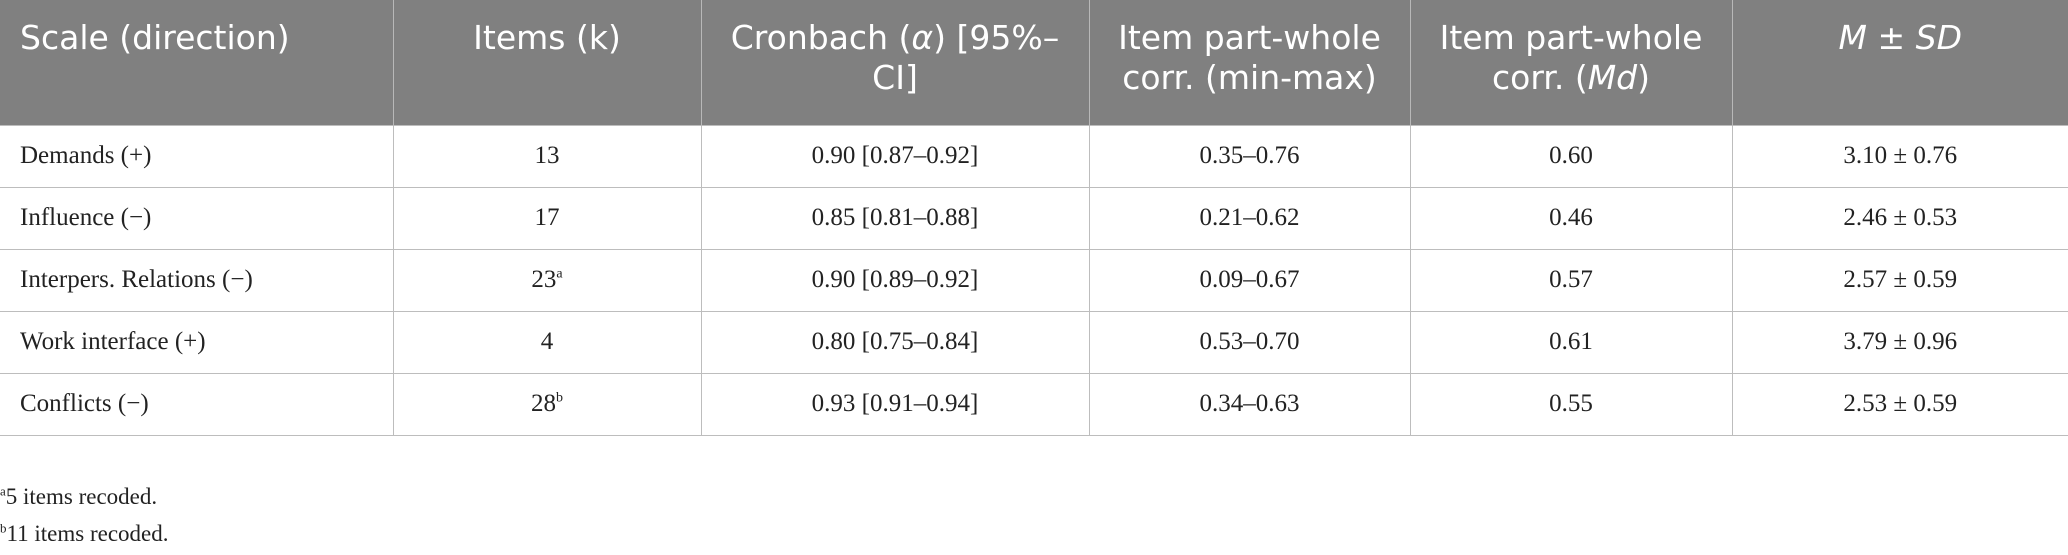 The width and height of the screenshot is (2068, 555). I want to click on header-scale: Scale (direction), so click(196, 62).